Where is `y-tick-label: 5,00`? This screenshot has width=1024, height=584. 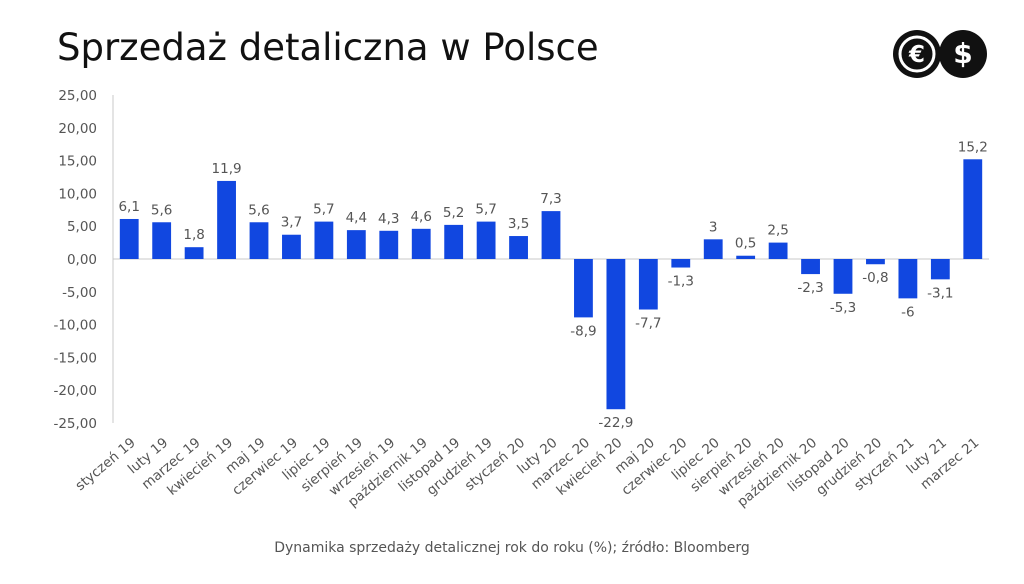
y-tick-label: 5,00 is located at coordinates (82, 227).